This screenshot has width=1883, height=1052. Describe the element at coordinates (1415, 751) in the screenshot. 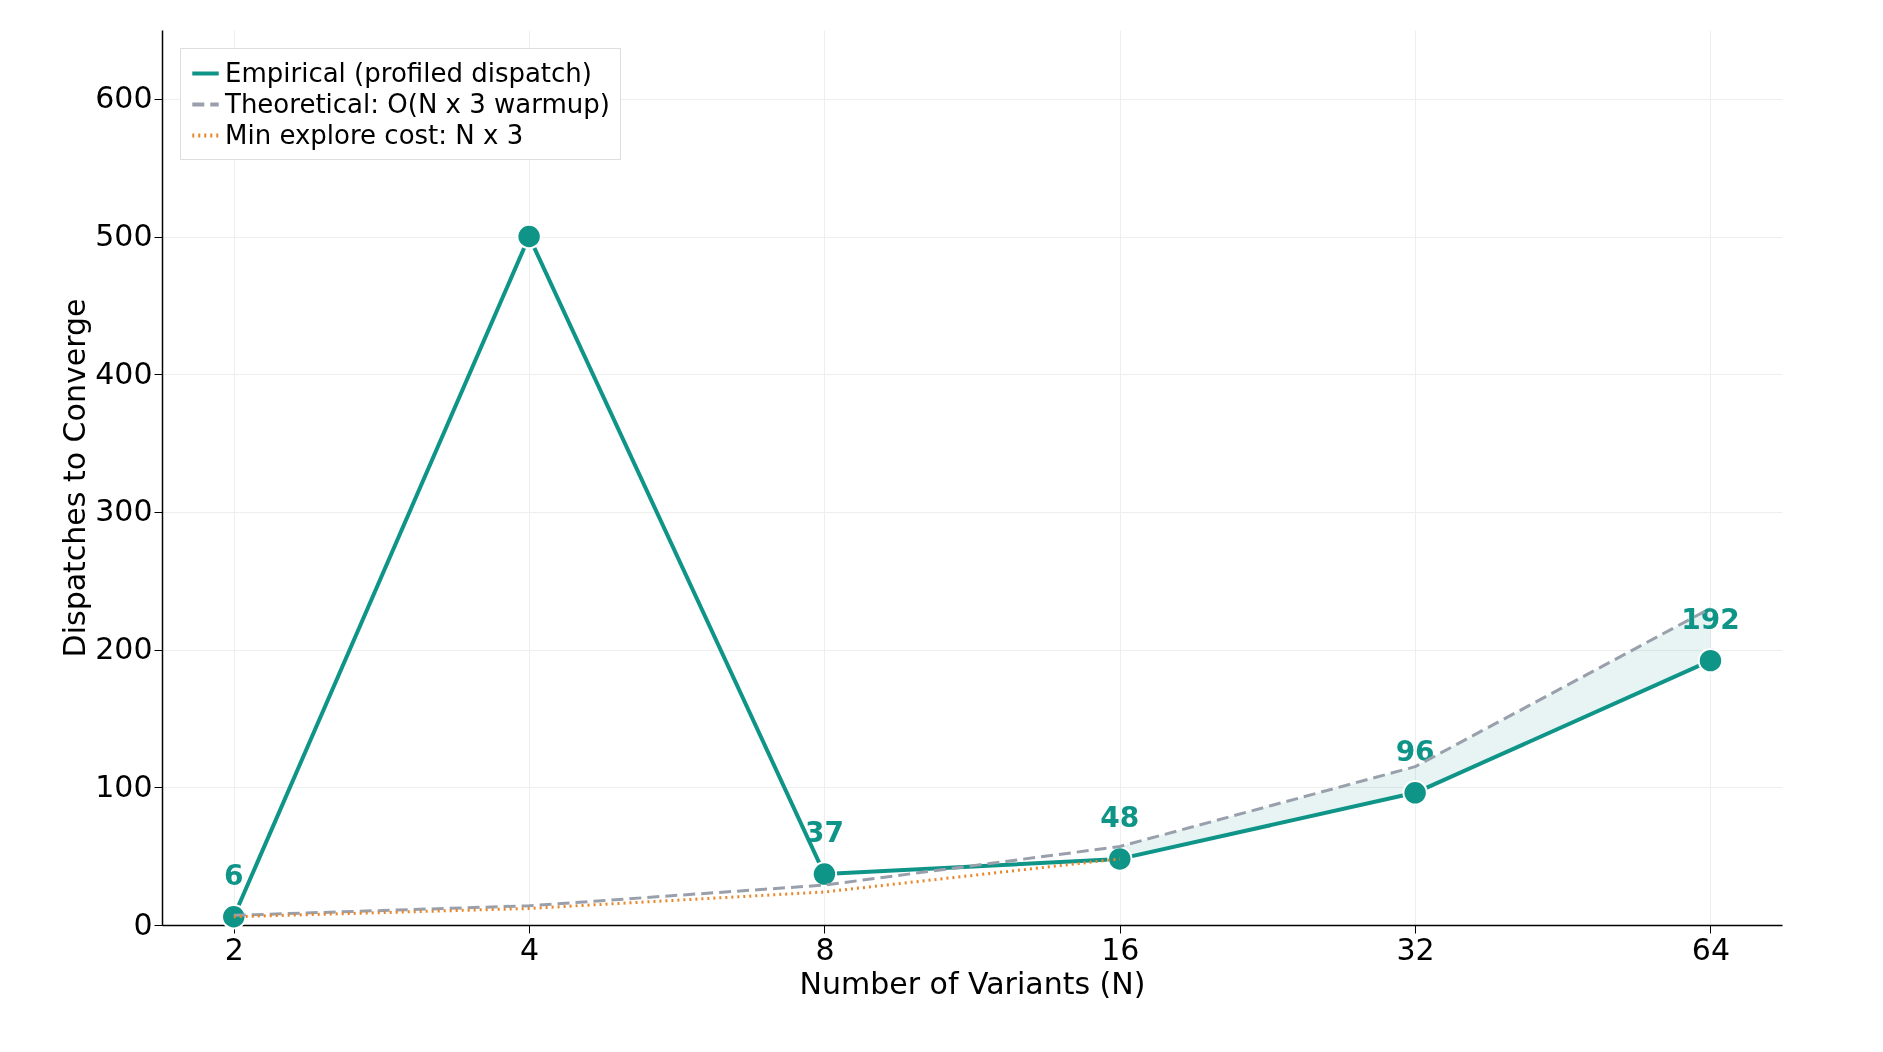

I see `data-label: 96` at that location.